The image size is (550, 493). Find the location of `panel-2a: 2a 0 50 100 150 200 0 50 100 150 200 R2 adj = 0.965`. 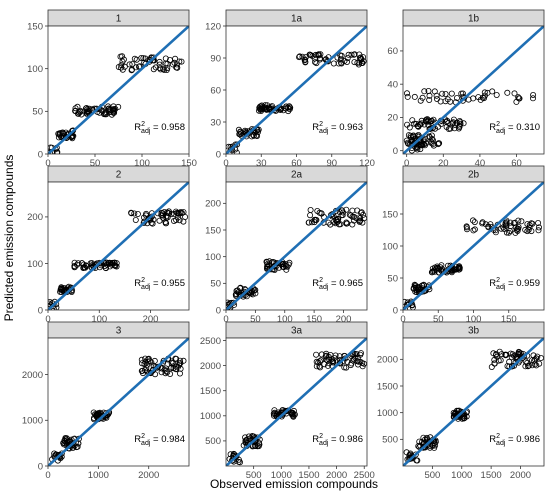

panel-2a: 2a 0 50 100 150 200 0 50 100 150 200 R2 adj = 0.965 is located at coordinates (286, 245).